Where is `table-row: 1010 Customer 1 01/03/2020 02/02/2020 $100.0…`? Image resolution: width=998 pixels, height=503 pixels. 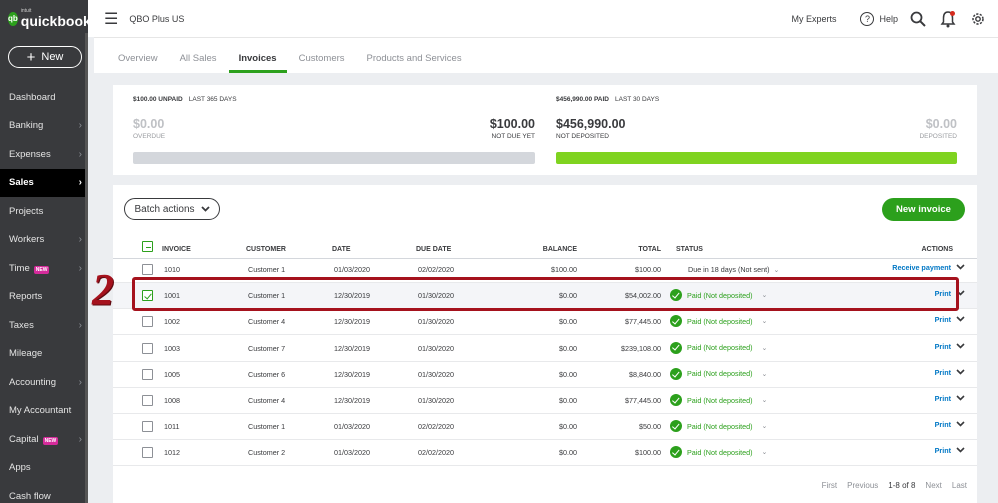 table-row: 1010 Customer 1 01/03/2020 02/02/2020 $100.0… is located at coordinates (545, 270).